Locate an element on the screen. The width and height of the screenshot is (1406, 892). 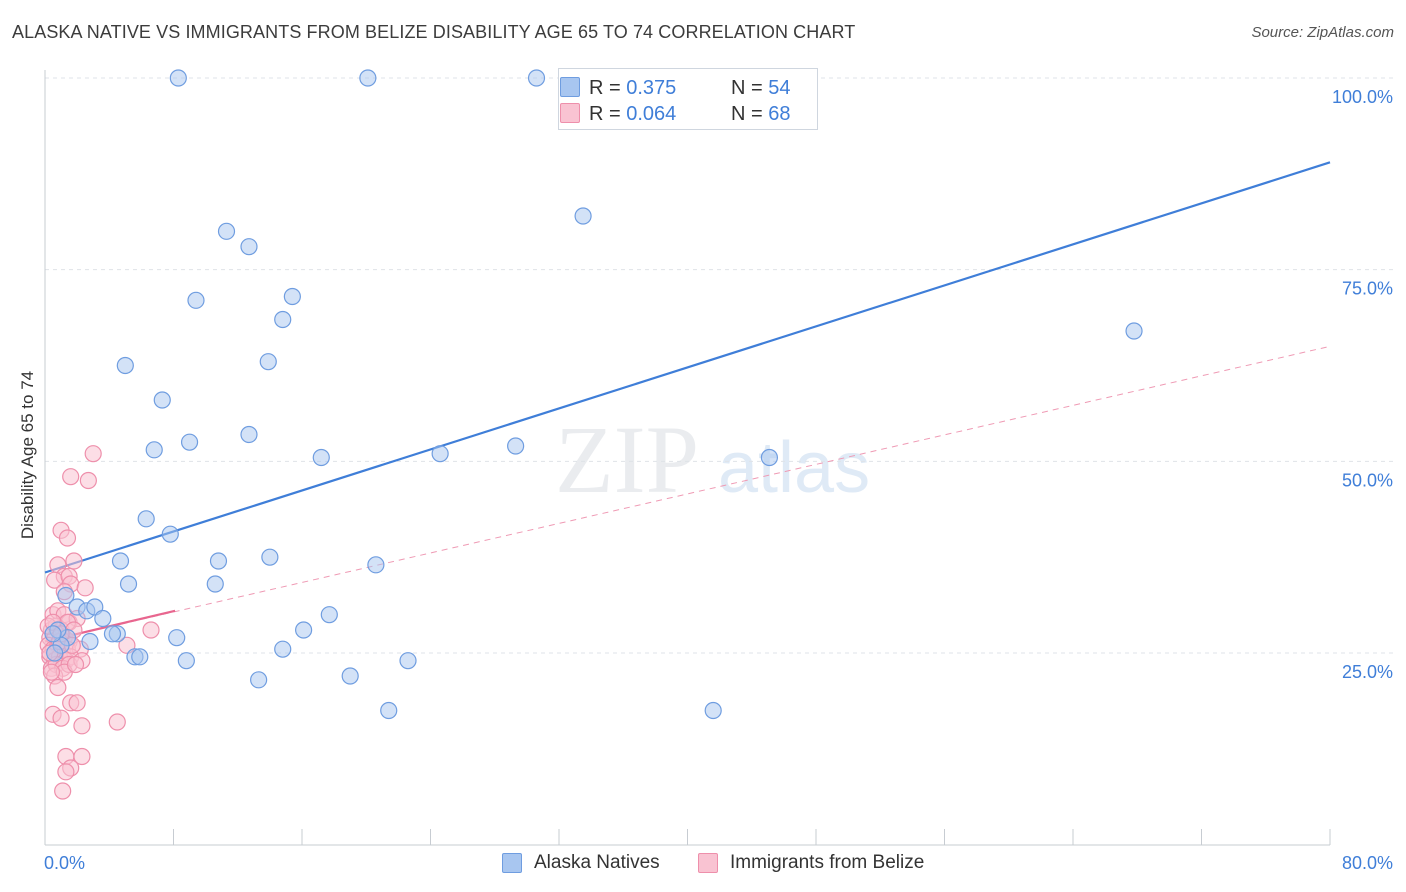
n-value: 68 is located at coordinates (779, 114).